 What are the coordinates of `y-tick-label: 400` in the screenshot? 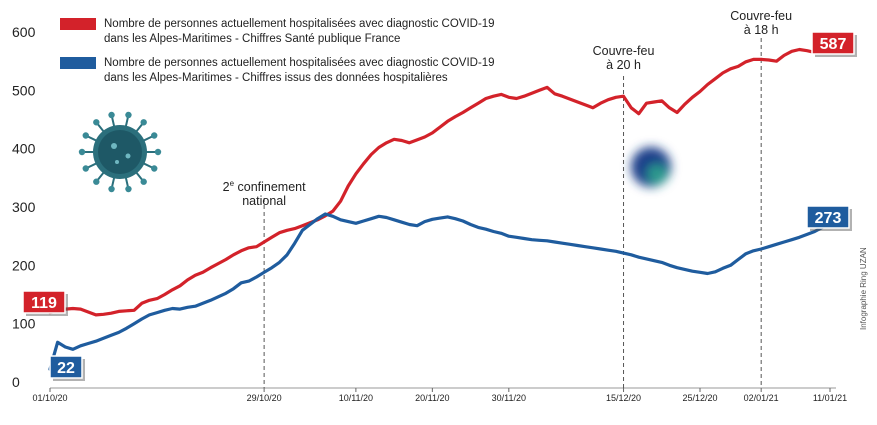 It's located at (24, 149).